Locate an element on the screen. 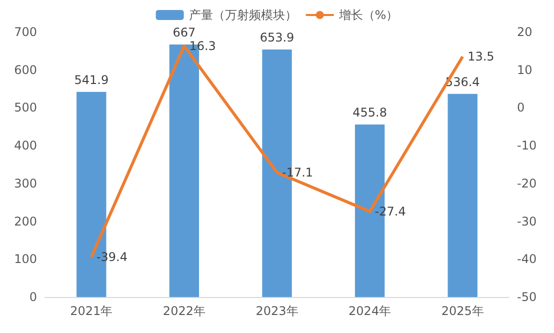  y2-tick-label: -10 is located at coordinates (527, 145).